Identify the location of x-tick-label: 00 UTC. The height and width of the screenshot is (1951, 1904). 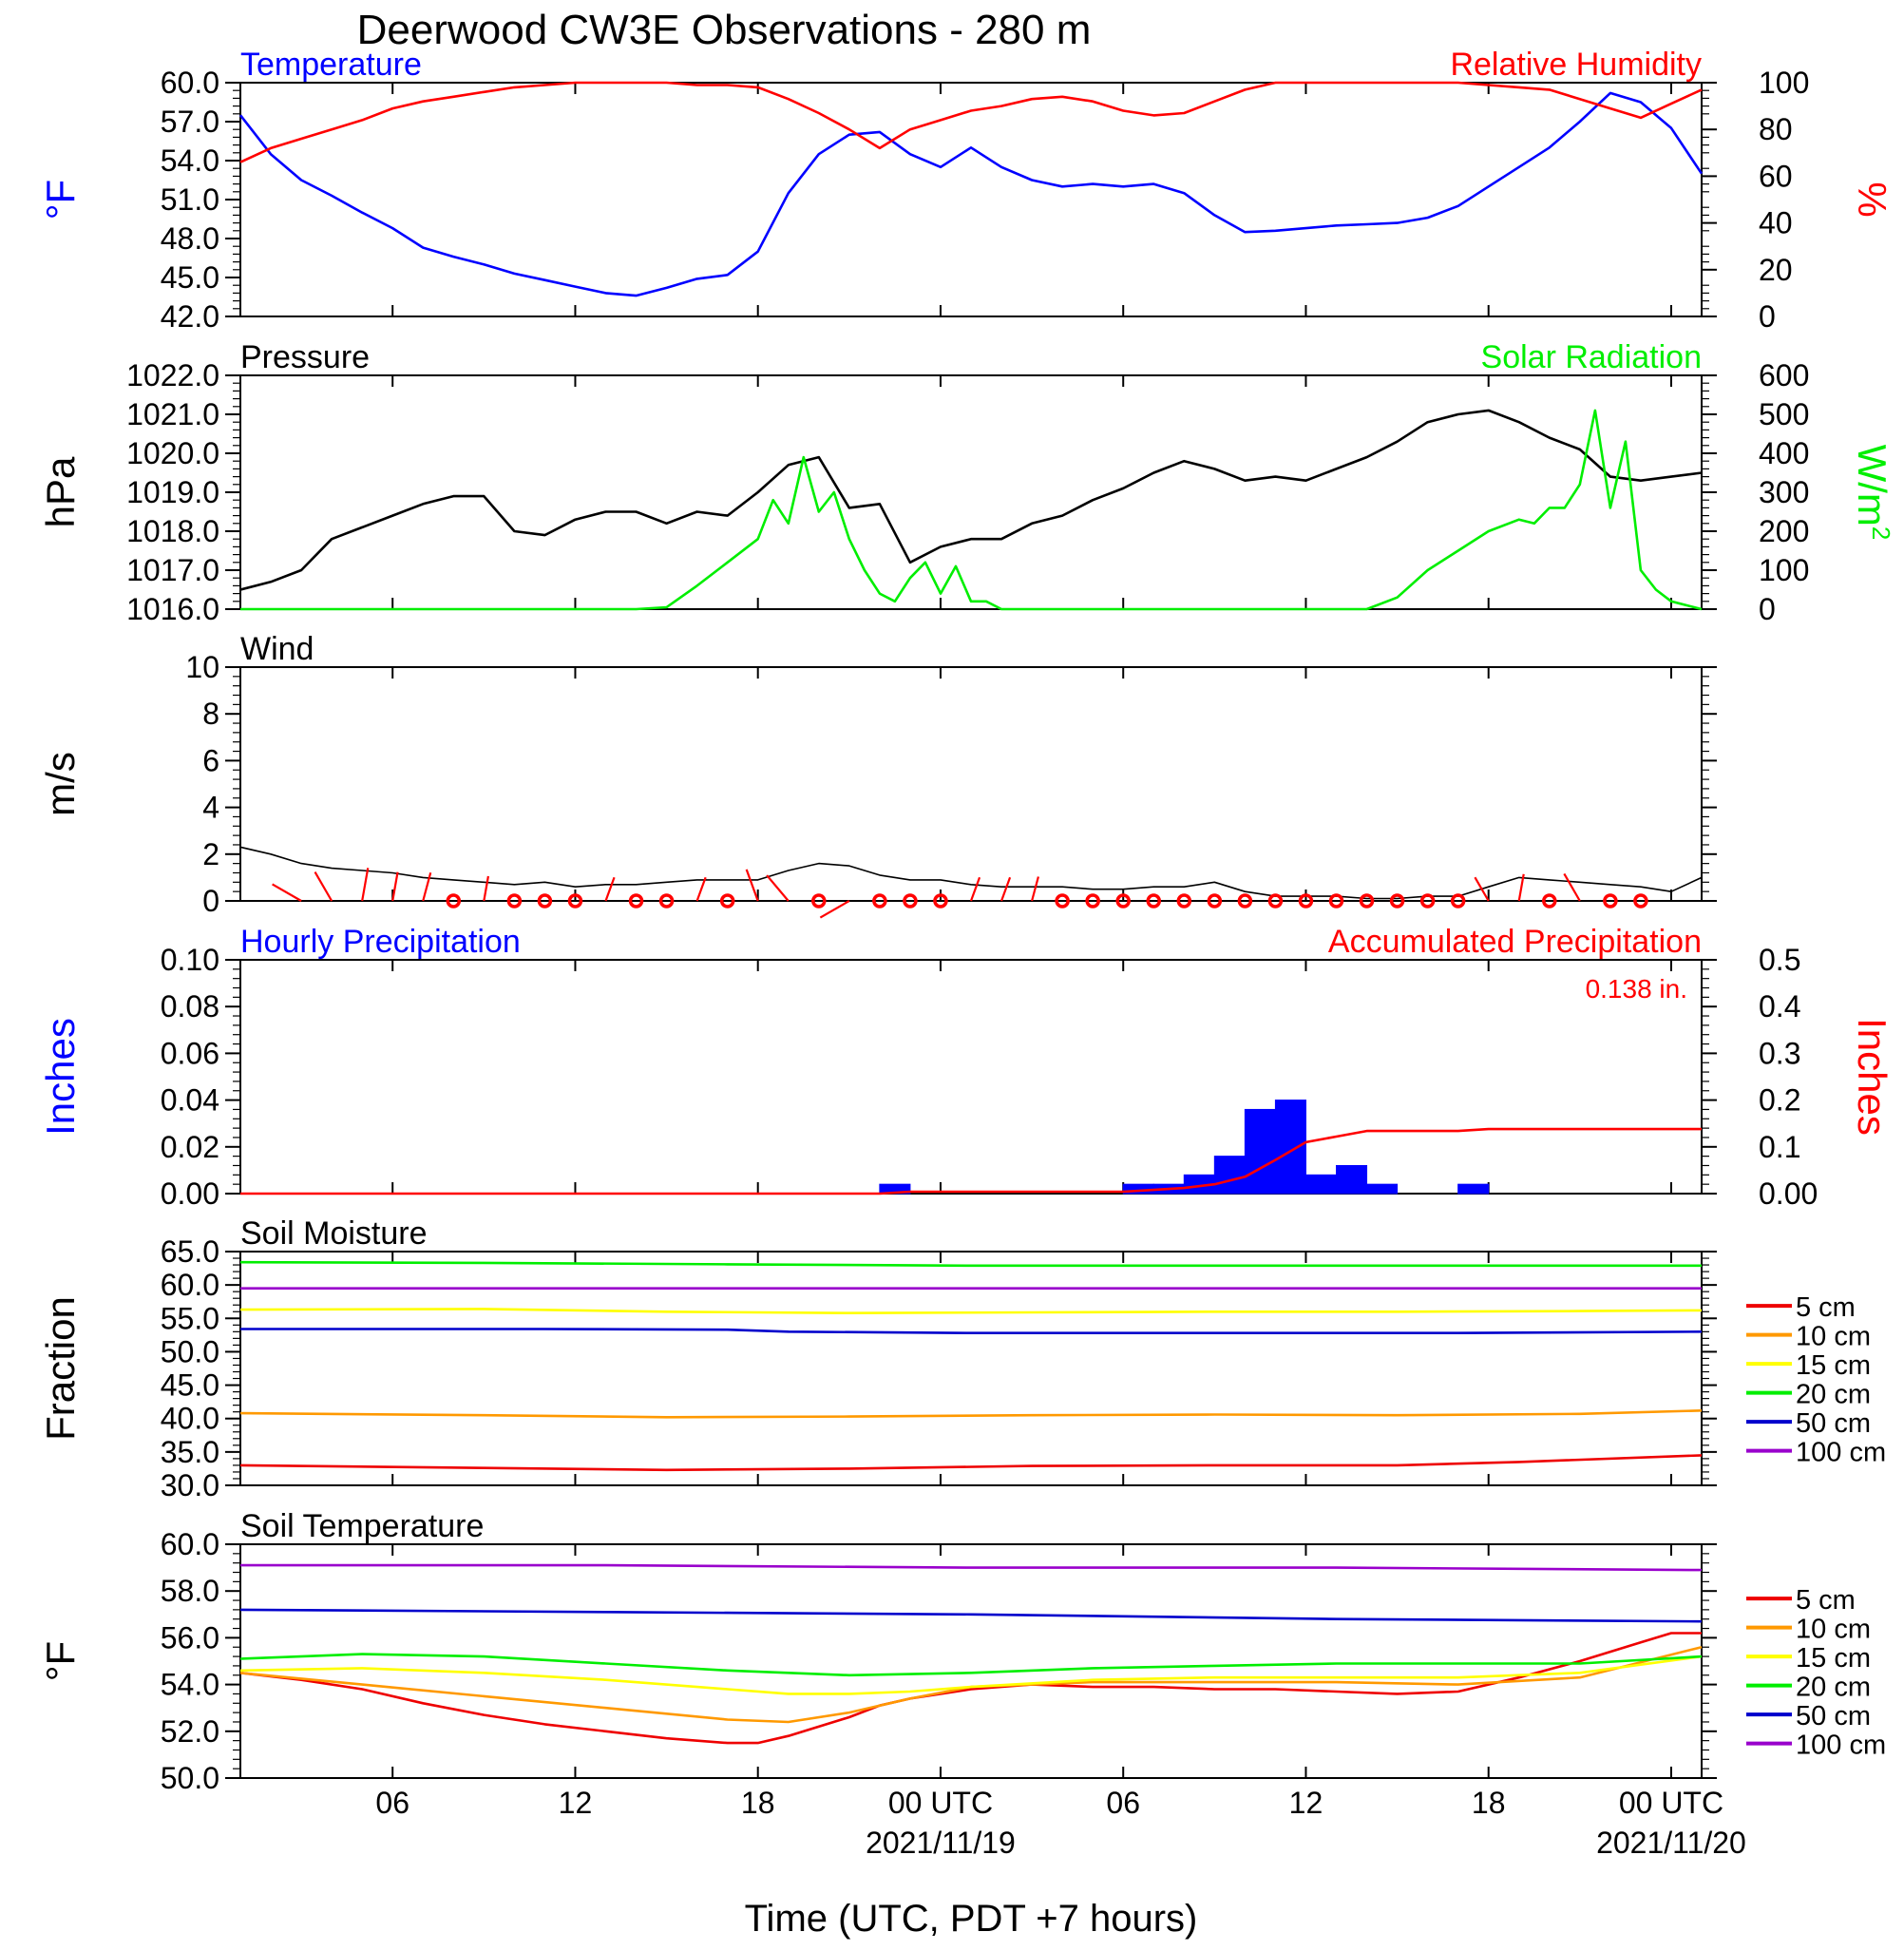
(1671, 1803).